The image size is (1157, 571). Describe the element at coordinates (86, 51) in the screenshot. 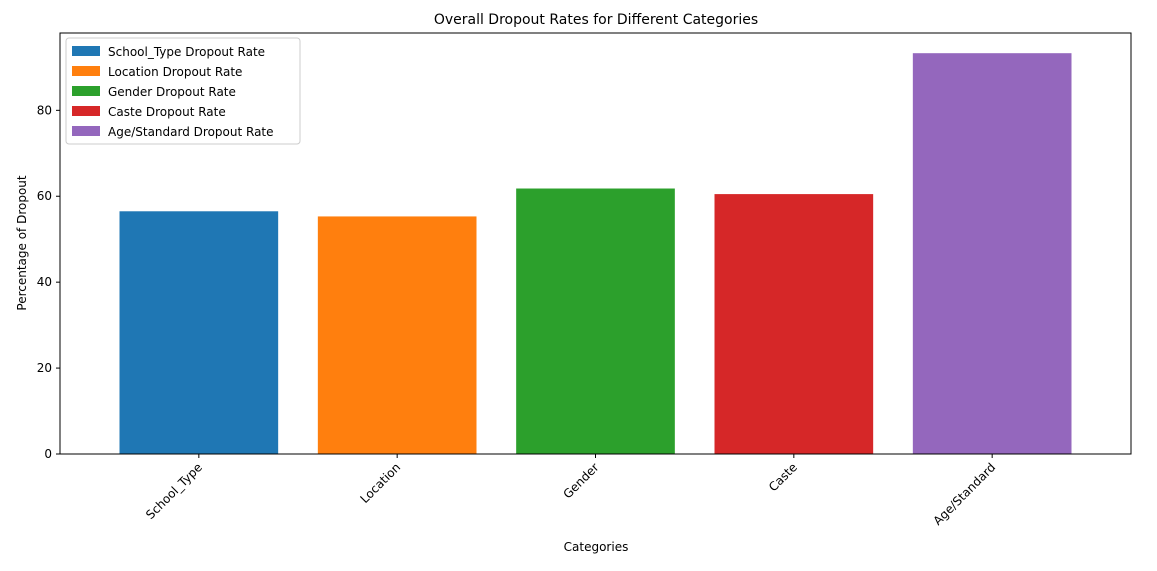

I see `legend-swatch-school-type` at that location.